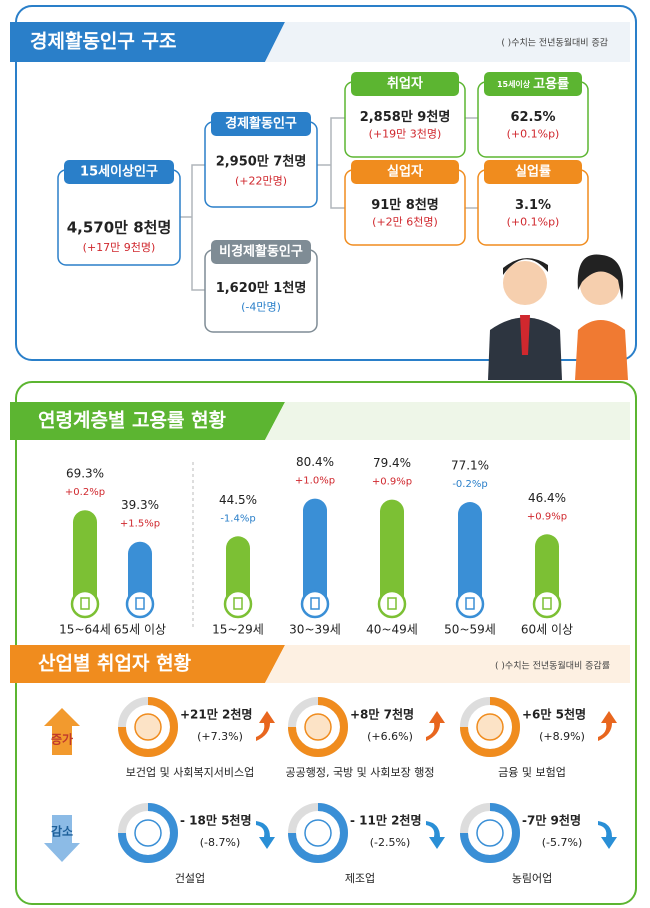  What do you see at coordinates (85, 630) in the screenshot?
I see `bar-category: 15~64세` at bounding box center [85, 630].